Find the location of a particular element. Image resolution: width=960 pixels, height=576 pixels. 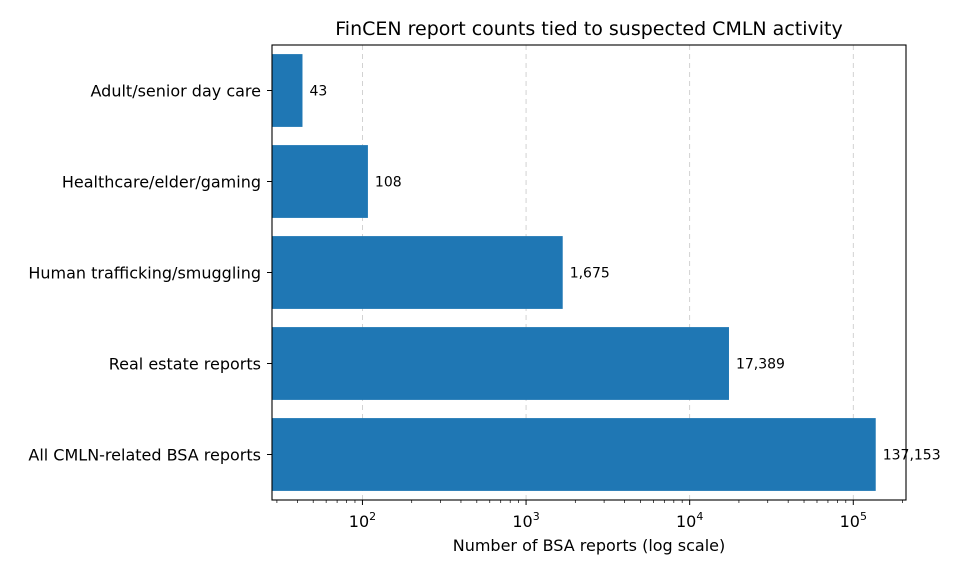

y-category-label: Real estate reports is located at coordinates (185, 364).